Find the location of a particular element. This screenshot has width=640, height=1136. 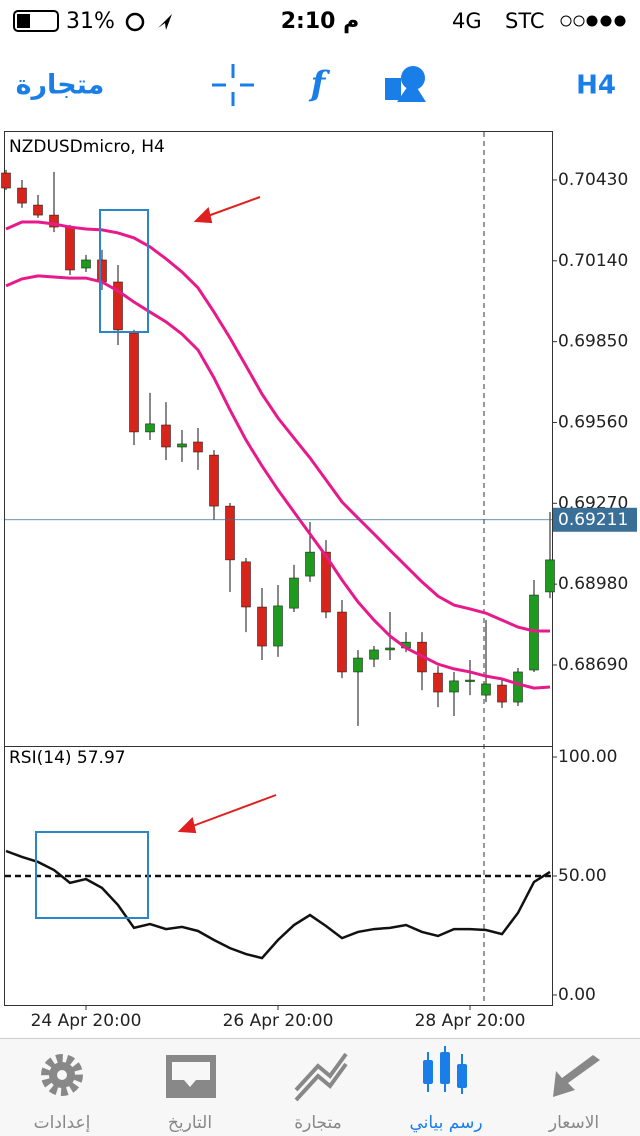

series-line is located at coordinates (278, 904).